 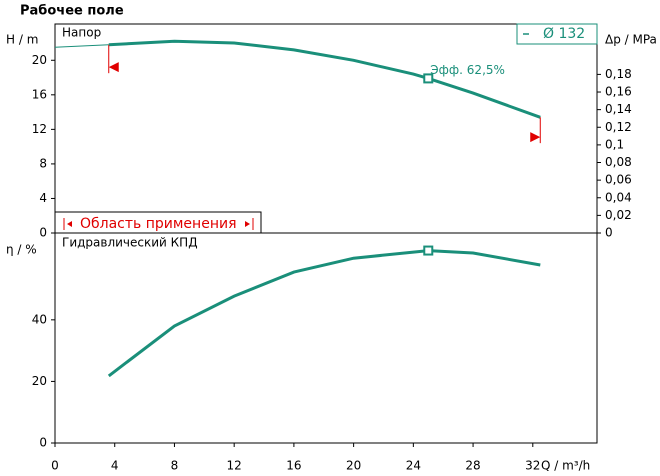 What do you see at coordinates (631, 40) in the screenshot?
I see `y2-axis-label: Δp / MPa` at bounding box center [631, 40].